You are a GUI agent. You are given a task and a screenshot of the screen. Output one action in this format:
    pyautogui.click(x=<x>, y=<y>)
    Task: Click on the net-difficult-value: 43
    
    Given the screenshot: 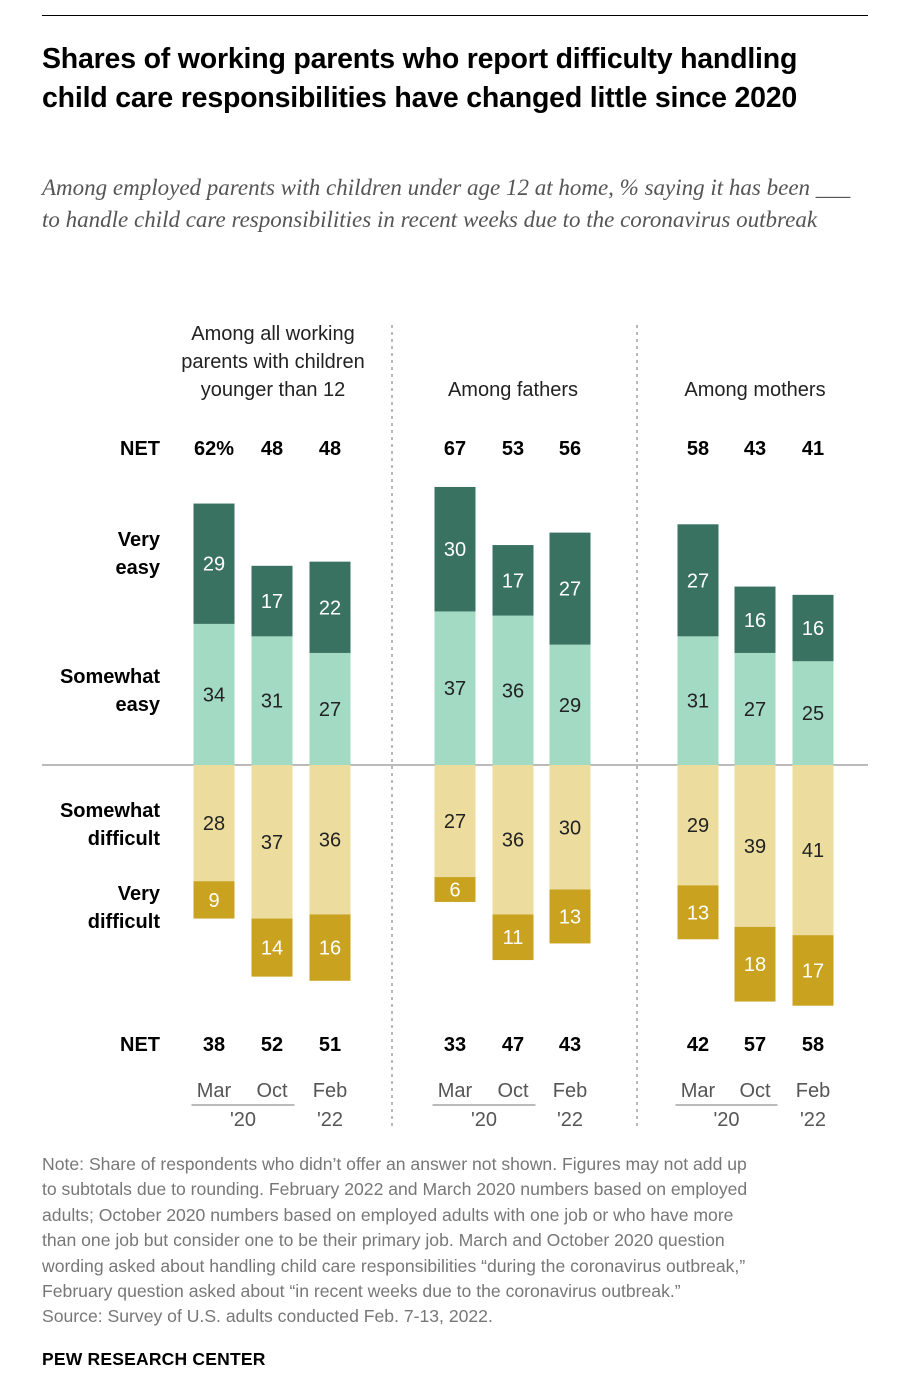 What is the action you would take?
    pyautogui.click(x=570, y=1045)
    